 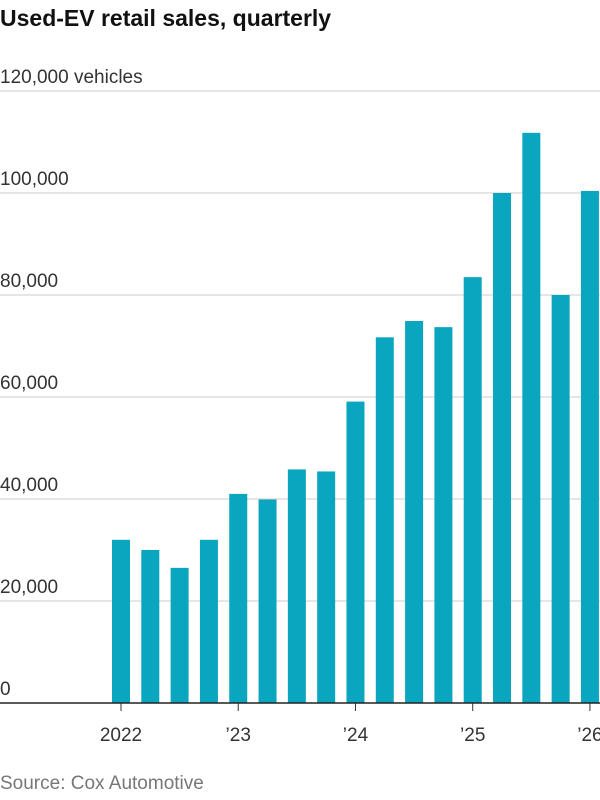 I want to click on x-tick-label: ’25, so click(x=472, y=735).